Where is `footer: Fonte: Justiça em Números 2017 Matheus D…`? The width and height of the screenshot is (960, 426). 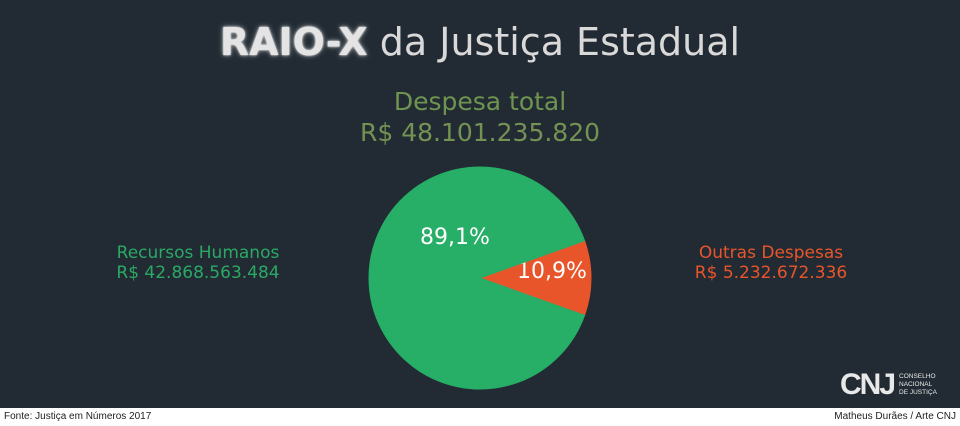
footer: Fonte: Justiça em Números 2017 Matheus D… is located at coordinates (480, 417).